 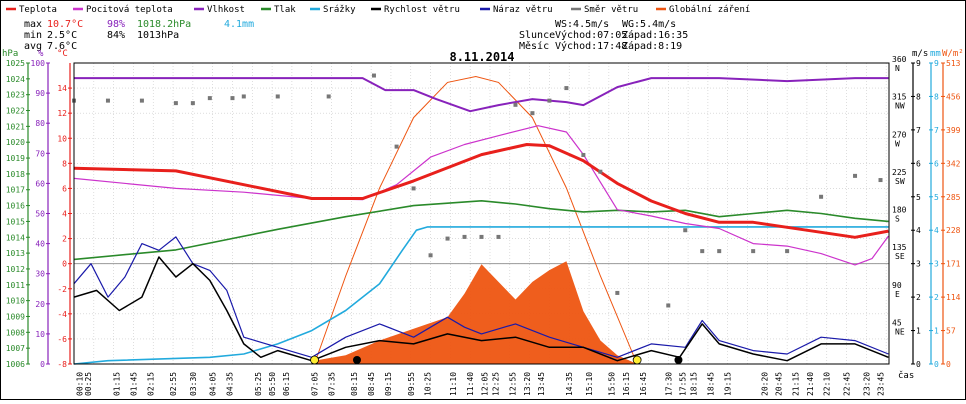 I want to click on x-tick-label: 21:40, so click(x=810, y=384).